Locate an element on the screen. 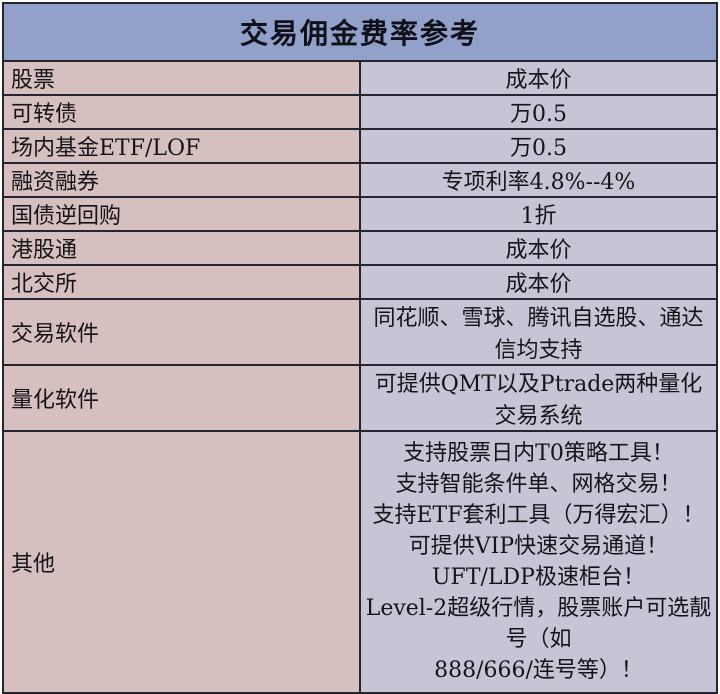 The height and width of the screenshot is (694, 720). row-label: 港股通 is located at coordinates (181, 248).